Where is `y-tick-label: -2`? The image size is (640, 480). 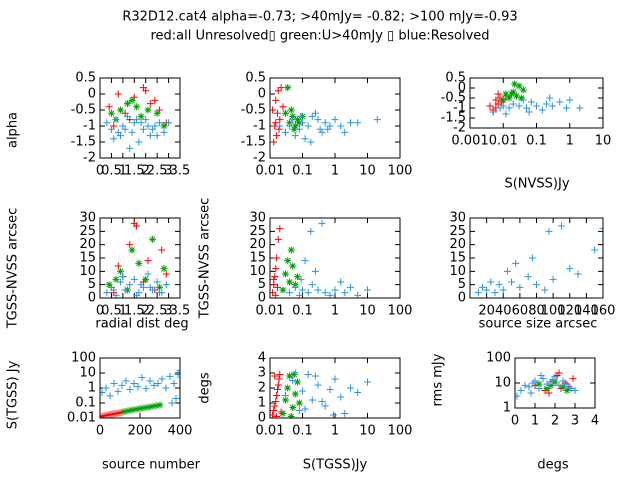
y-tick-label: -2 is located at coordinates (259, 158).